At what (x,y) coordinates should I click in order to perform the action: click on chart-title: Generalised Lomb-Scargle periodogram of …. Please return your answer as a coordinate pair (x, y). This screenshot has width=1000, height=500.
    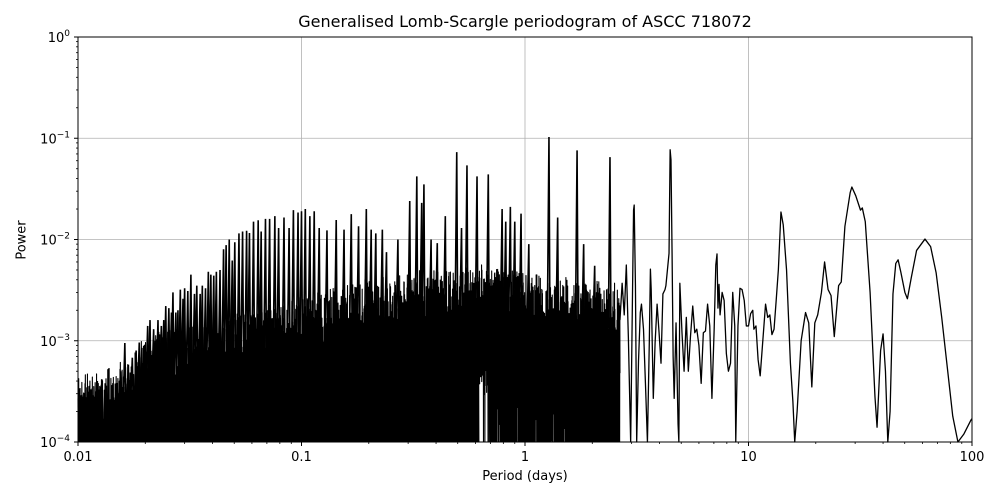
    Looking at the image, I should click on (525, 21).